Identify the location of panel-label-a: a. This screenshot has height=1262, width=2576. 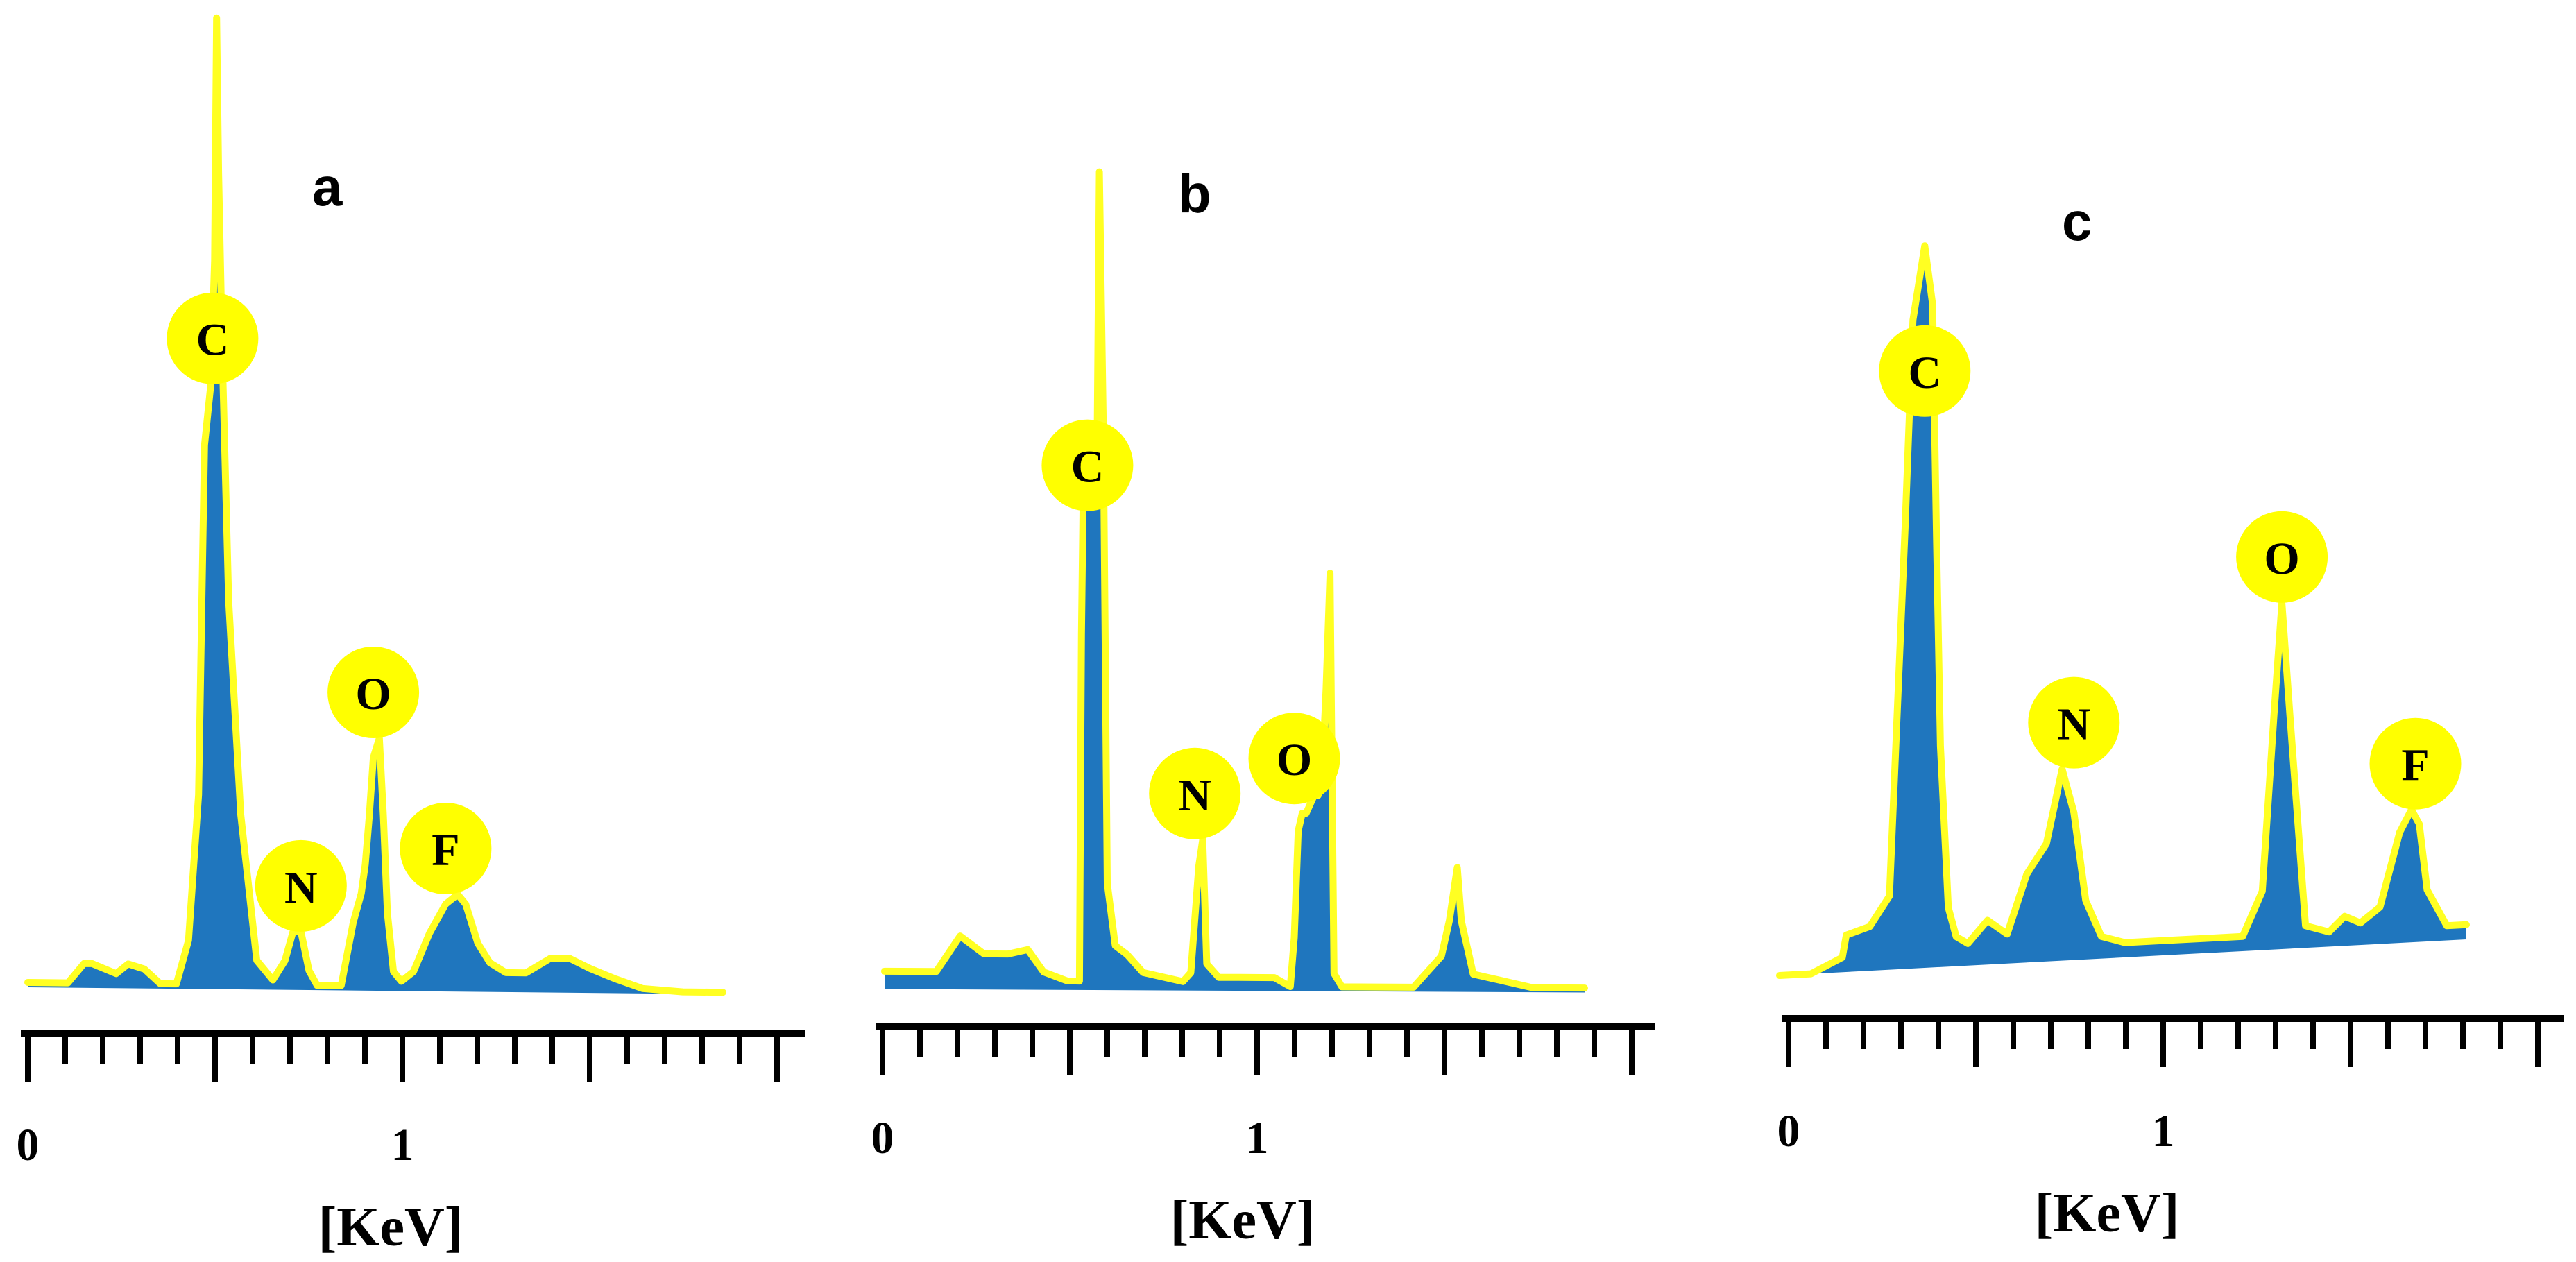
(327, 186).